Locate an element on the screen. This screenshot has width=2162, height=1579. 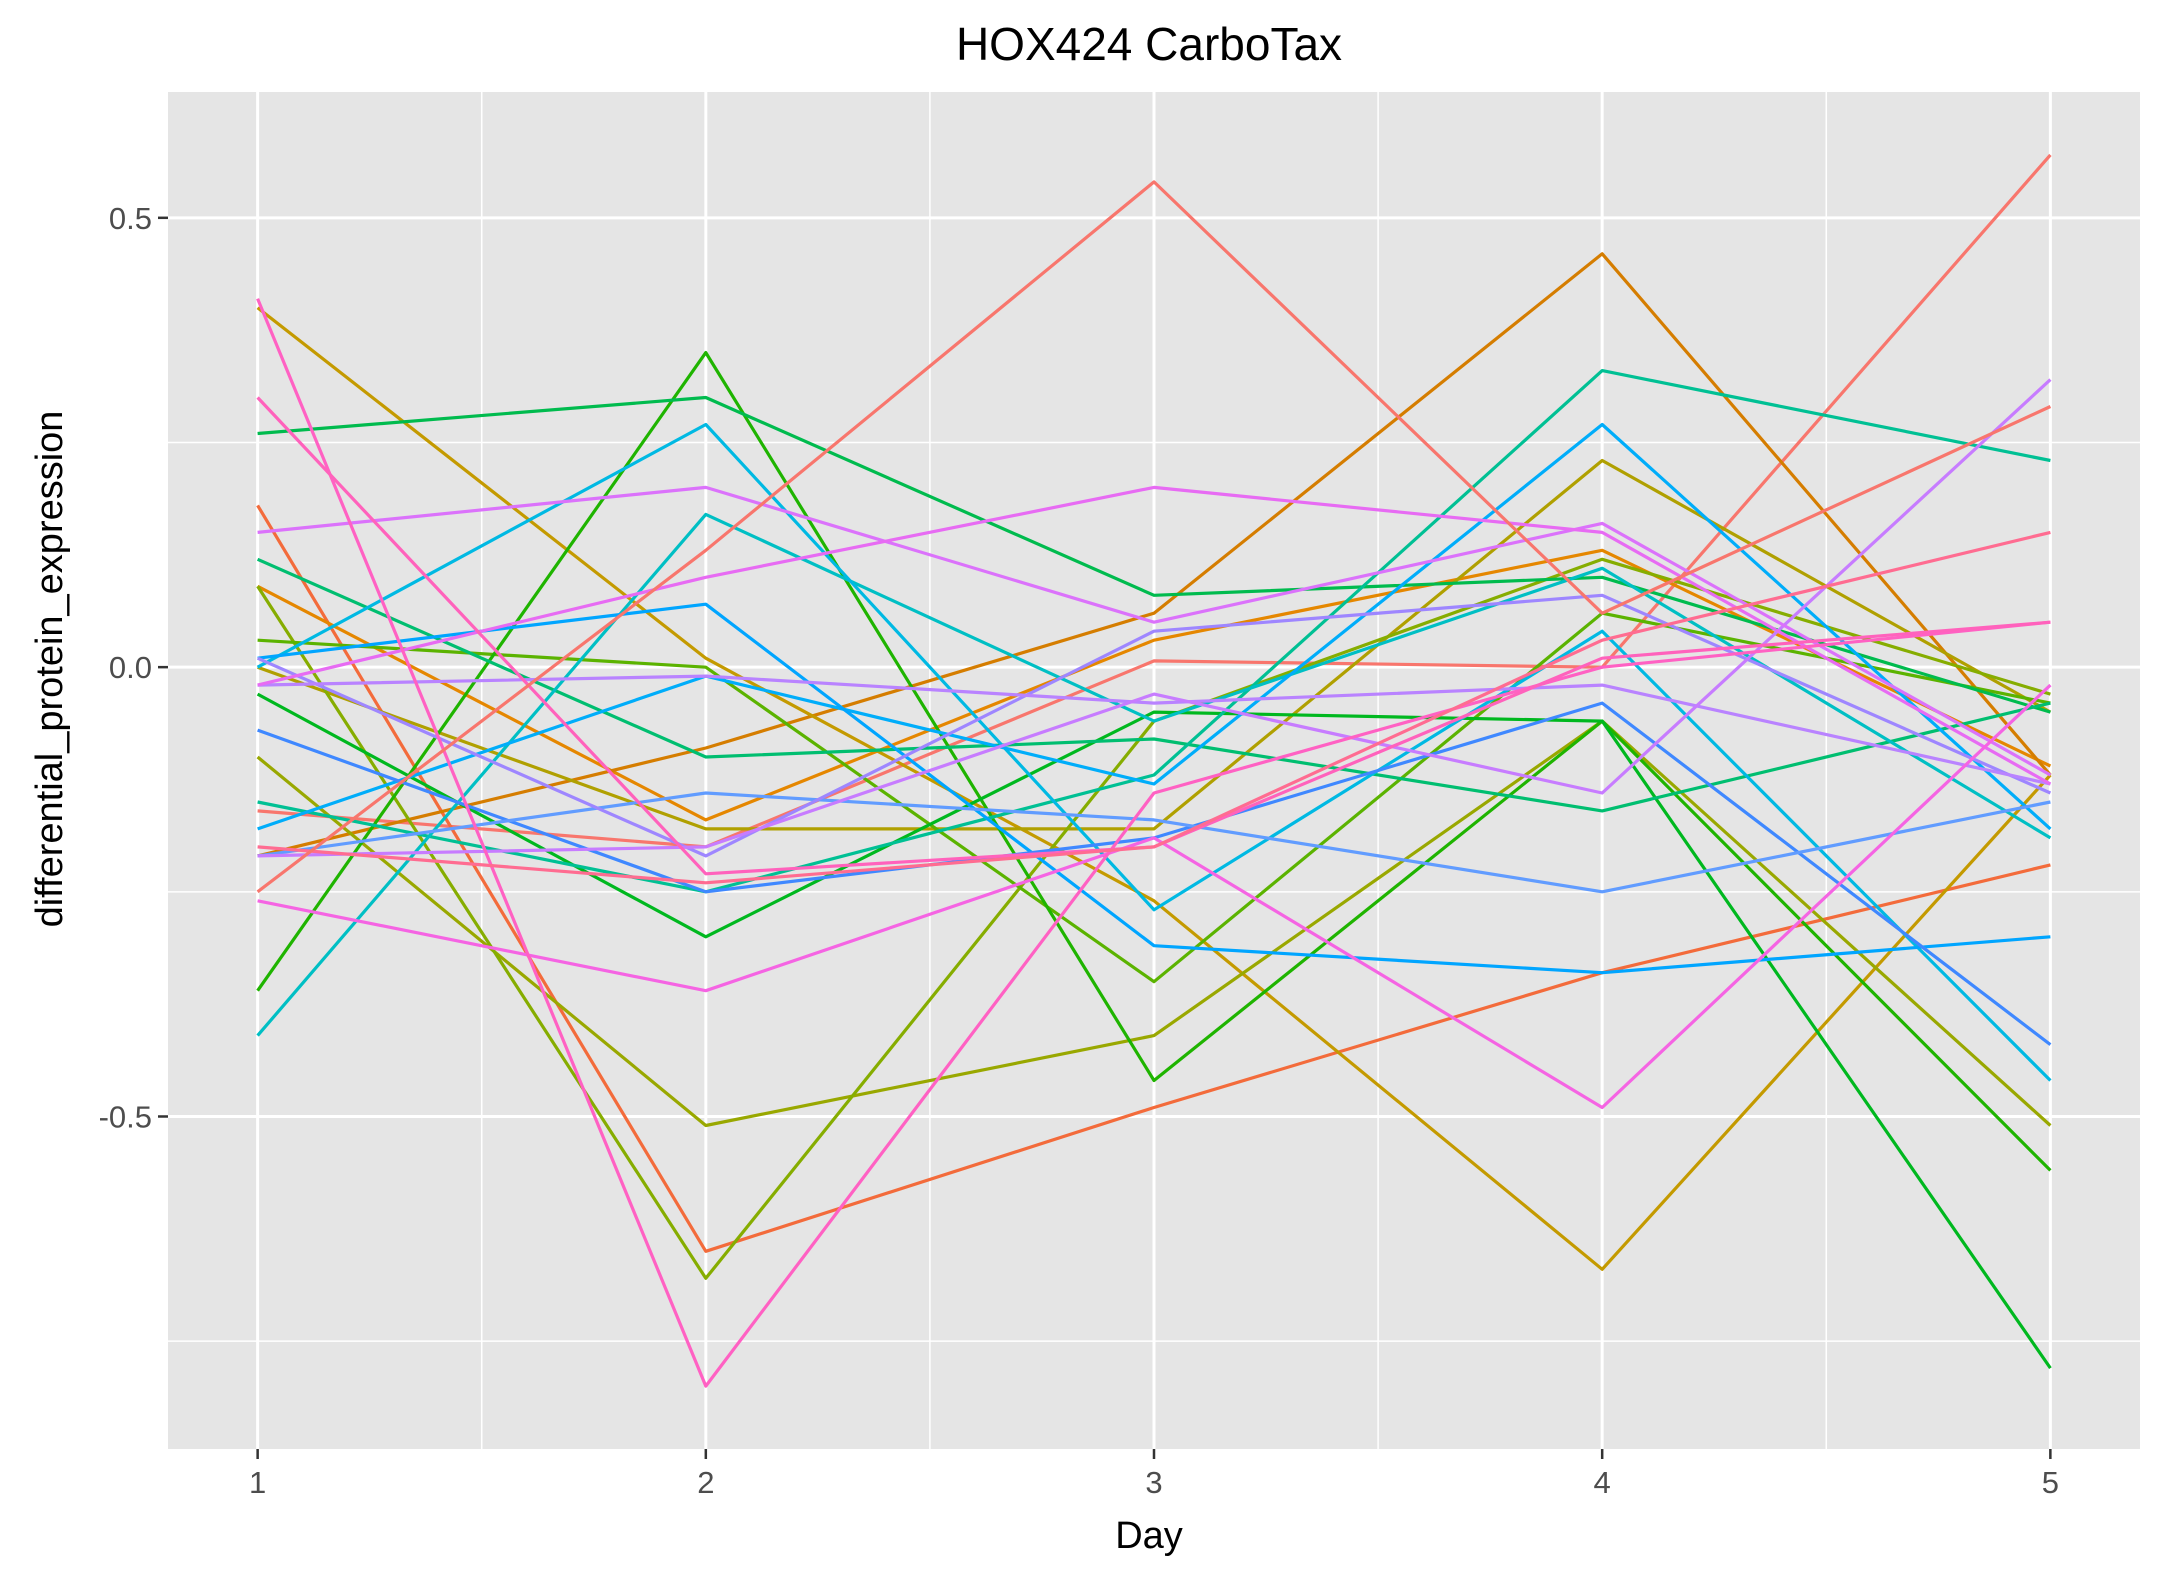
y-tick-label: 0.0 is located at coordinates (130, 667).